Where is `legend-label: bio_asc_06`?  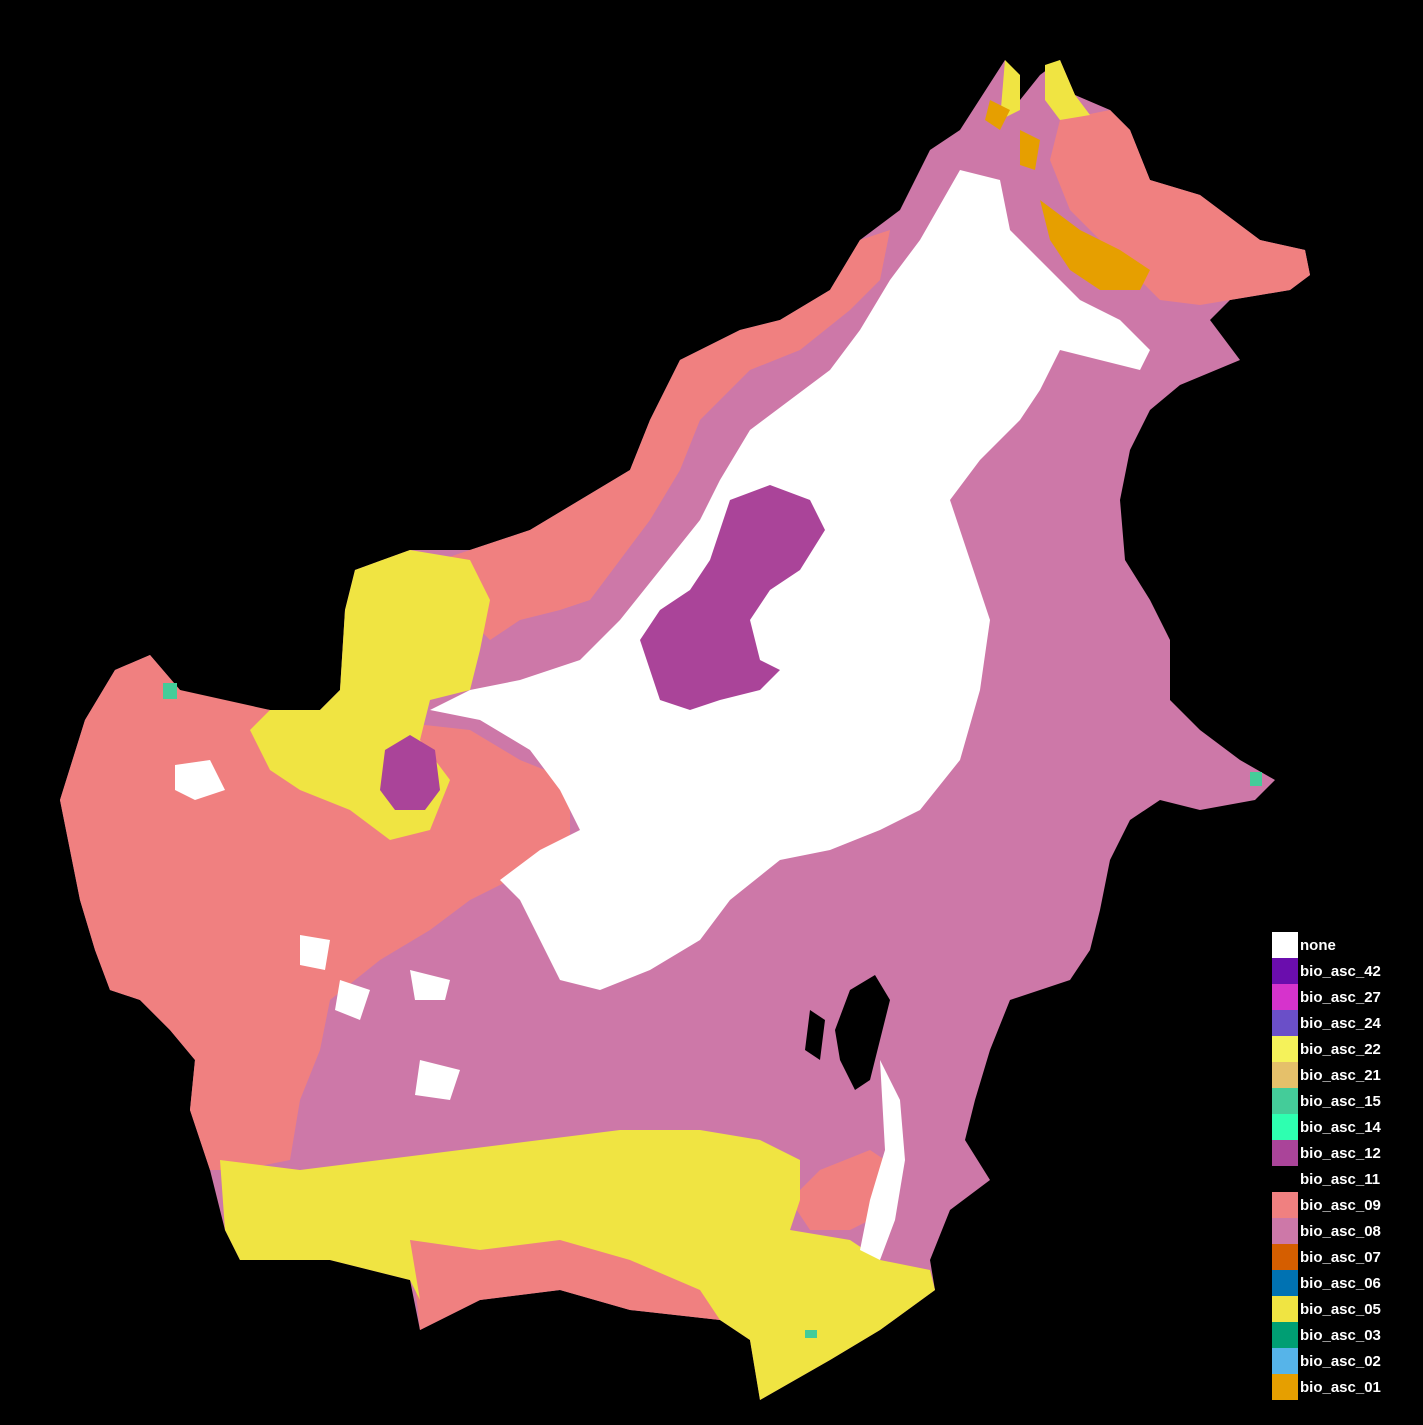 legend-label: bio_asc_06 is located at coordinates (1340, 1283).